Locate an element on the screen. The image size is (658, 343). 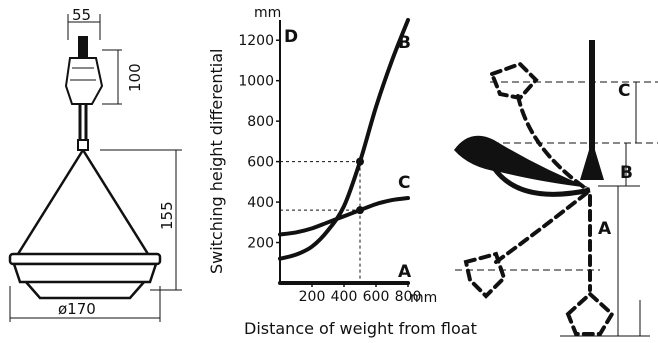
x-tick-label: 200 is located at coordinates (312, 297).